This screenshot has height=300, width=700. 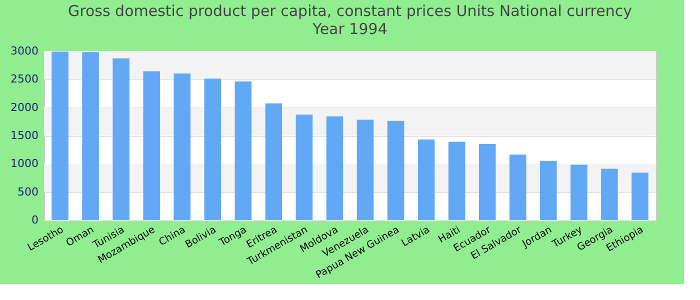 I want to click on y-tick-label: 2000, so click(x=24, y=107).